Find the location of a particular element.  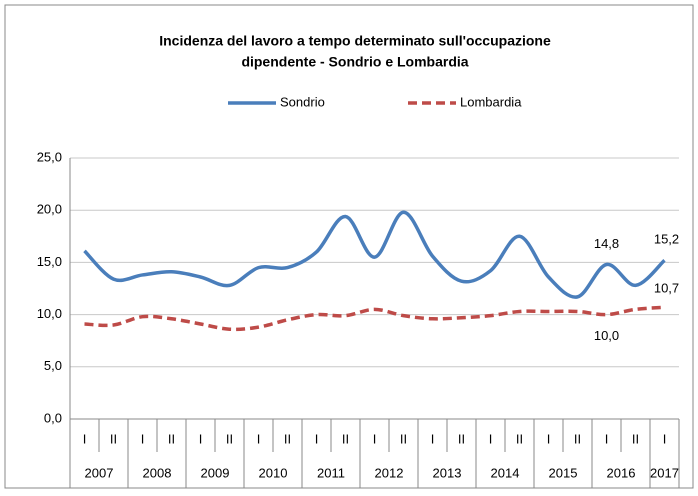

x-group-label: 2010 is located at coordinates (273, 472).